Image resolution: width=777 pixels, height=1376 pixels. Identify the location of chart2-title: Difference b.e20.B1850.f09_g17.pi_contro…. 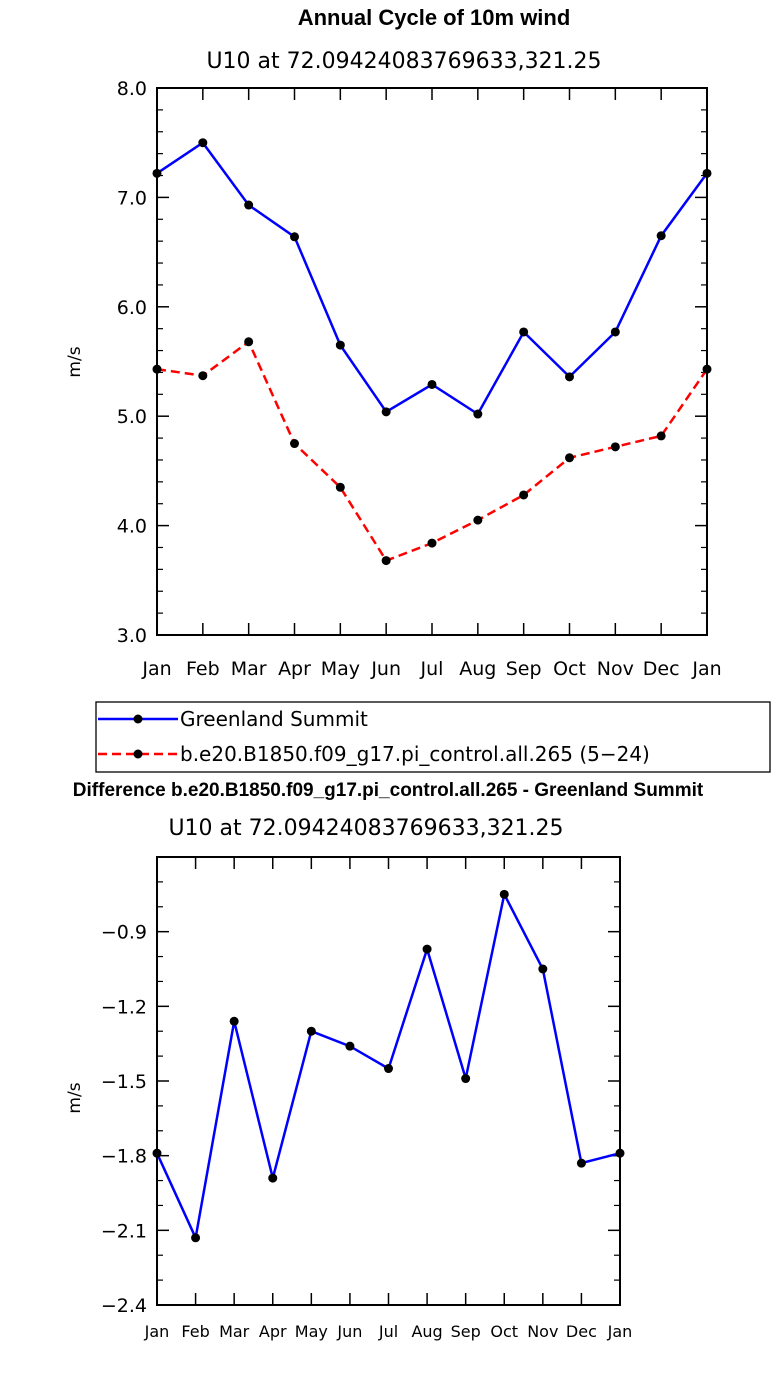
(388, 790).